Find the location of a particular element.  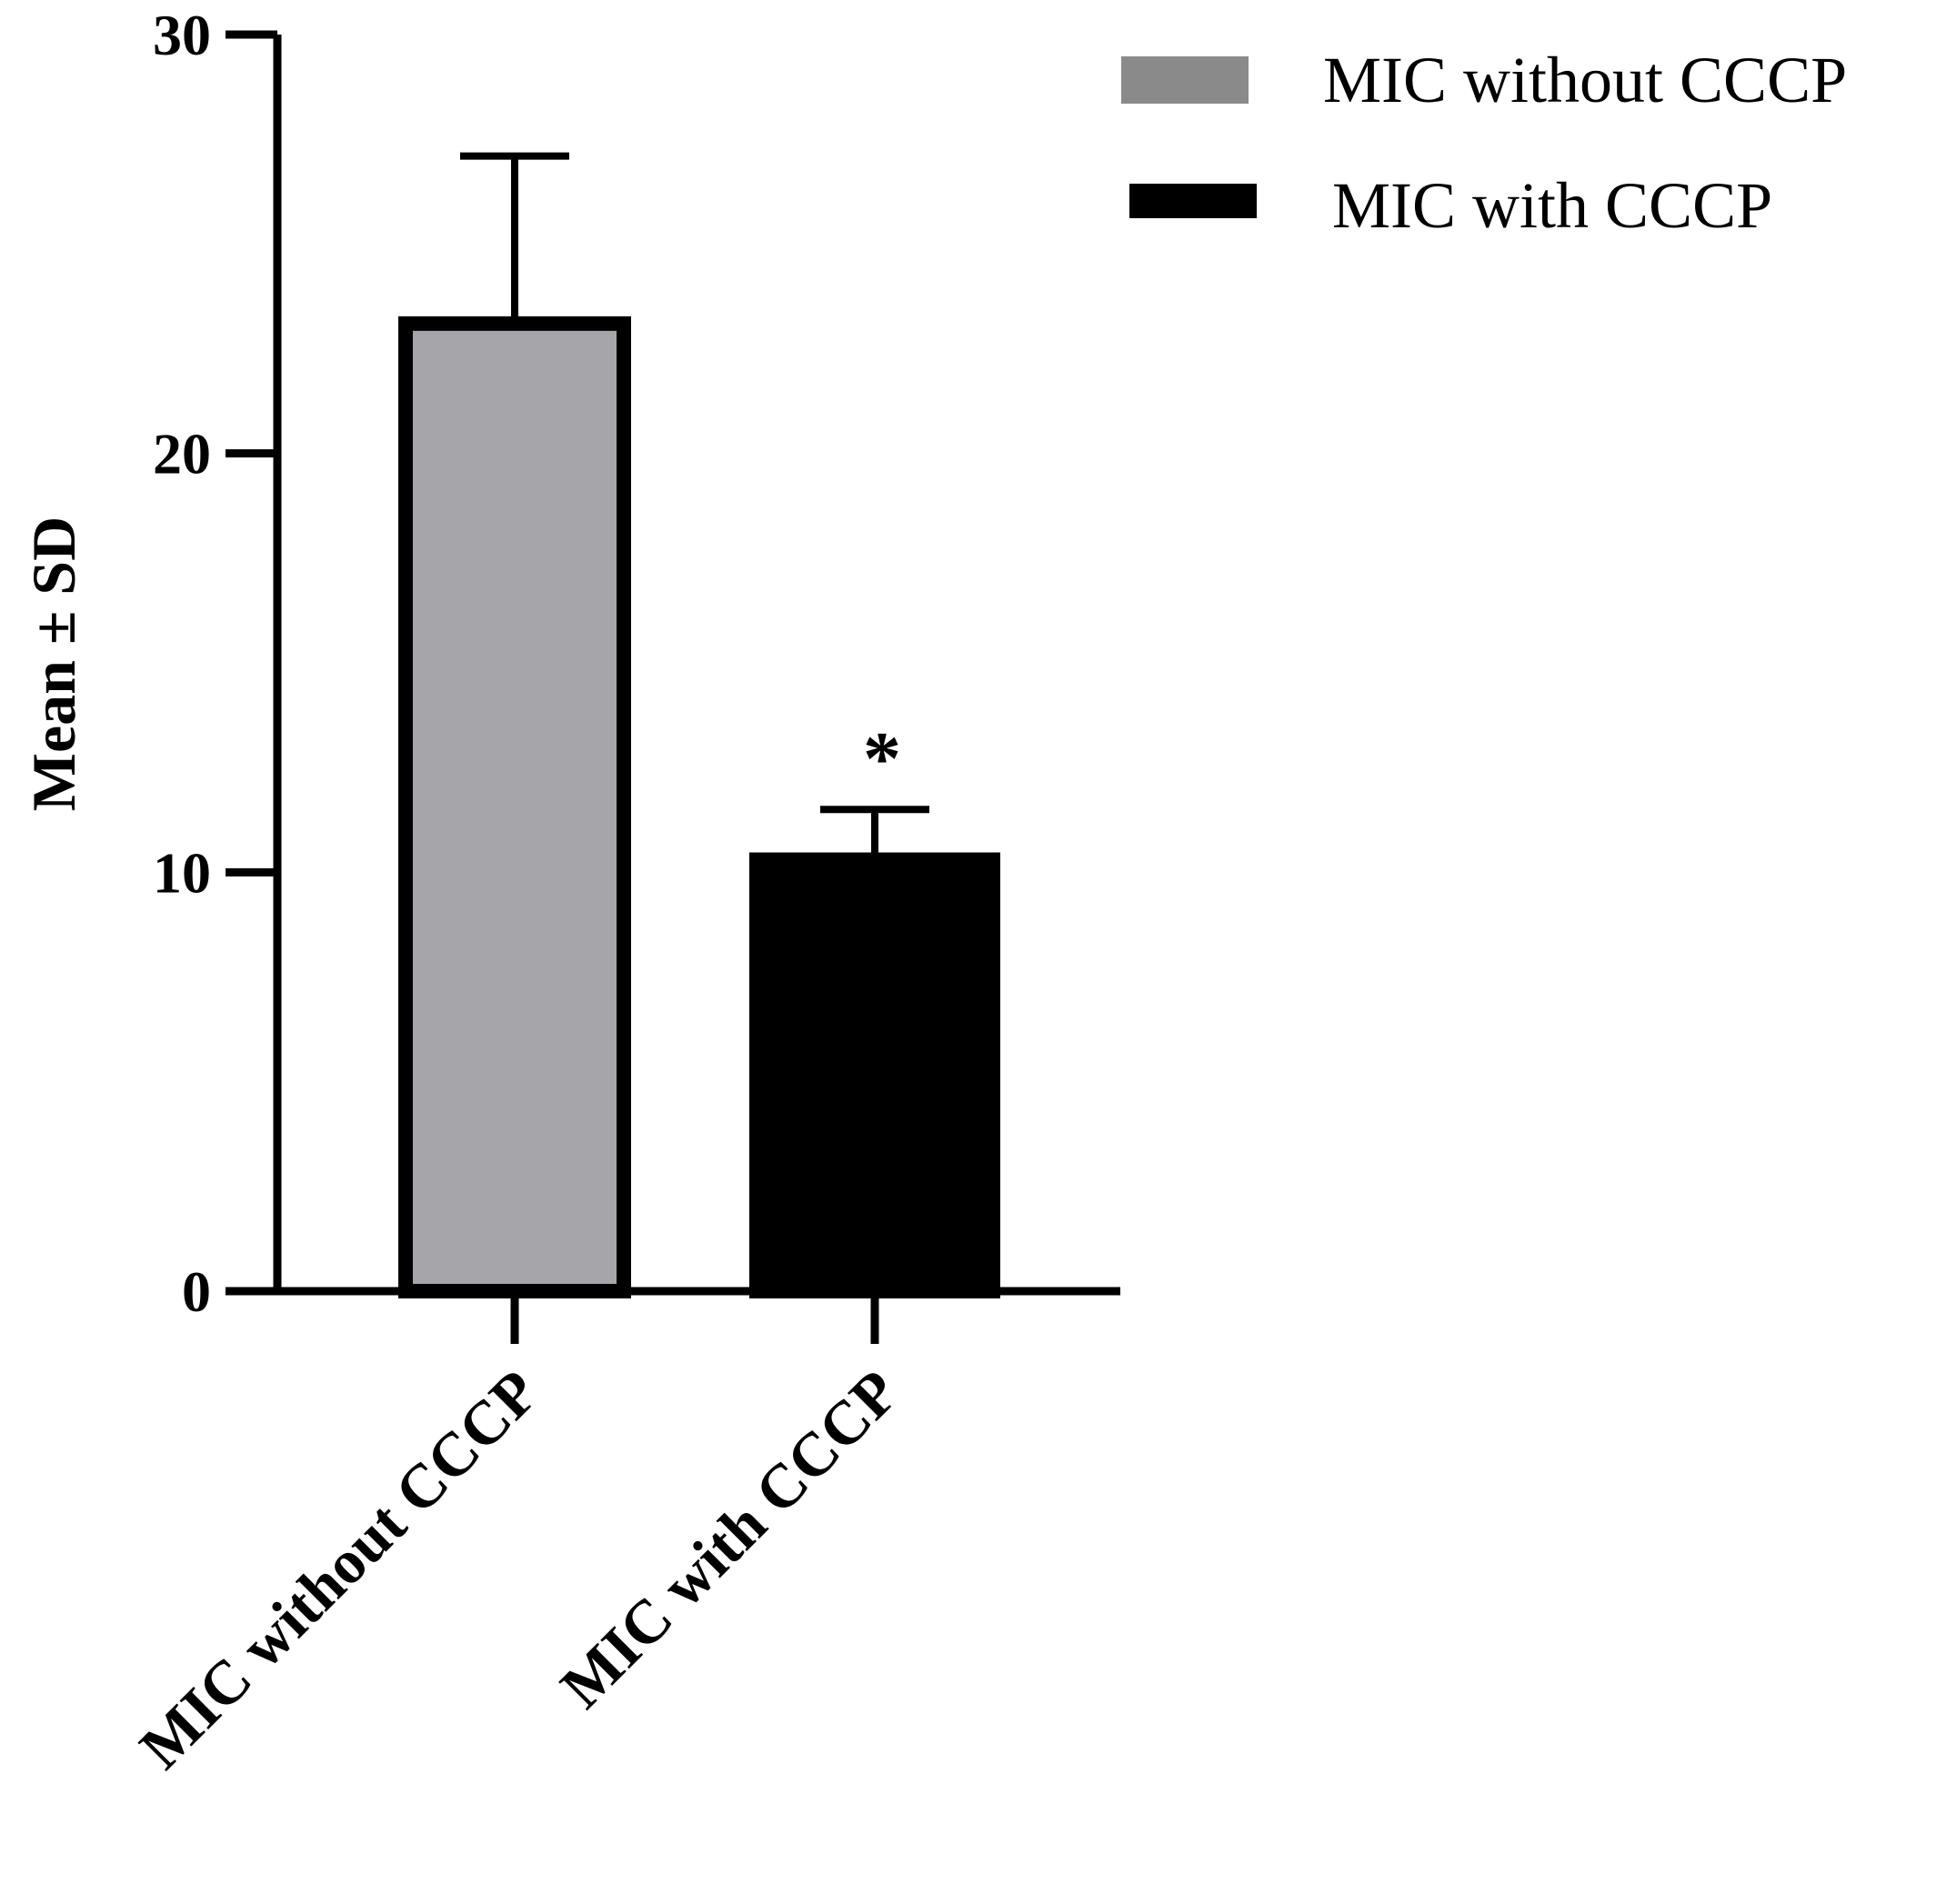

legend-item: MIC without CCCP is located at coordinates (1484, 80).